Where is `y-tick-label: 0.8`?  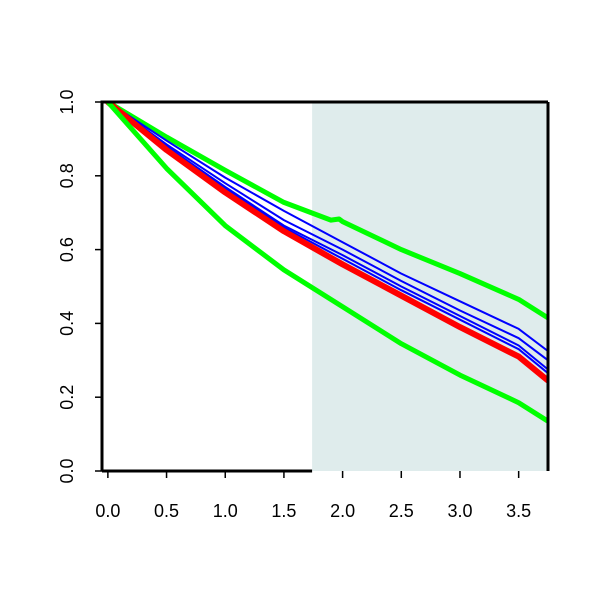 y-tick-label: 0.8 is located at coordinates (67, 175).